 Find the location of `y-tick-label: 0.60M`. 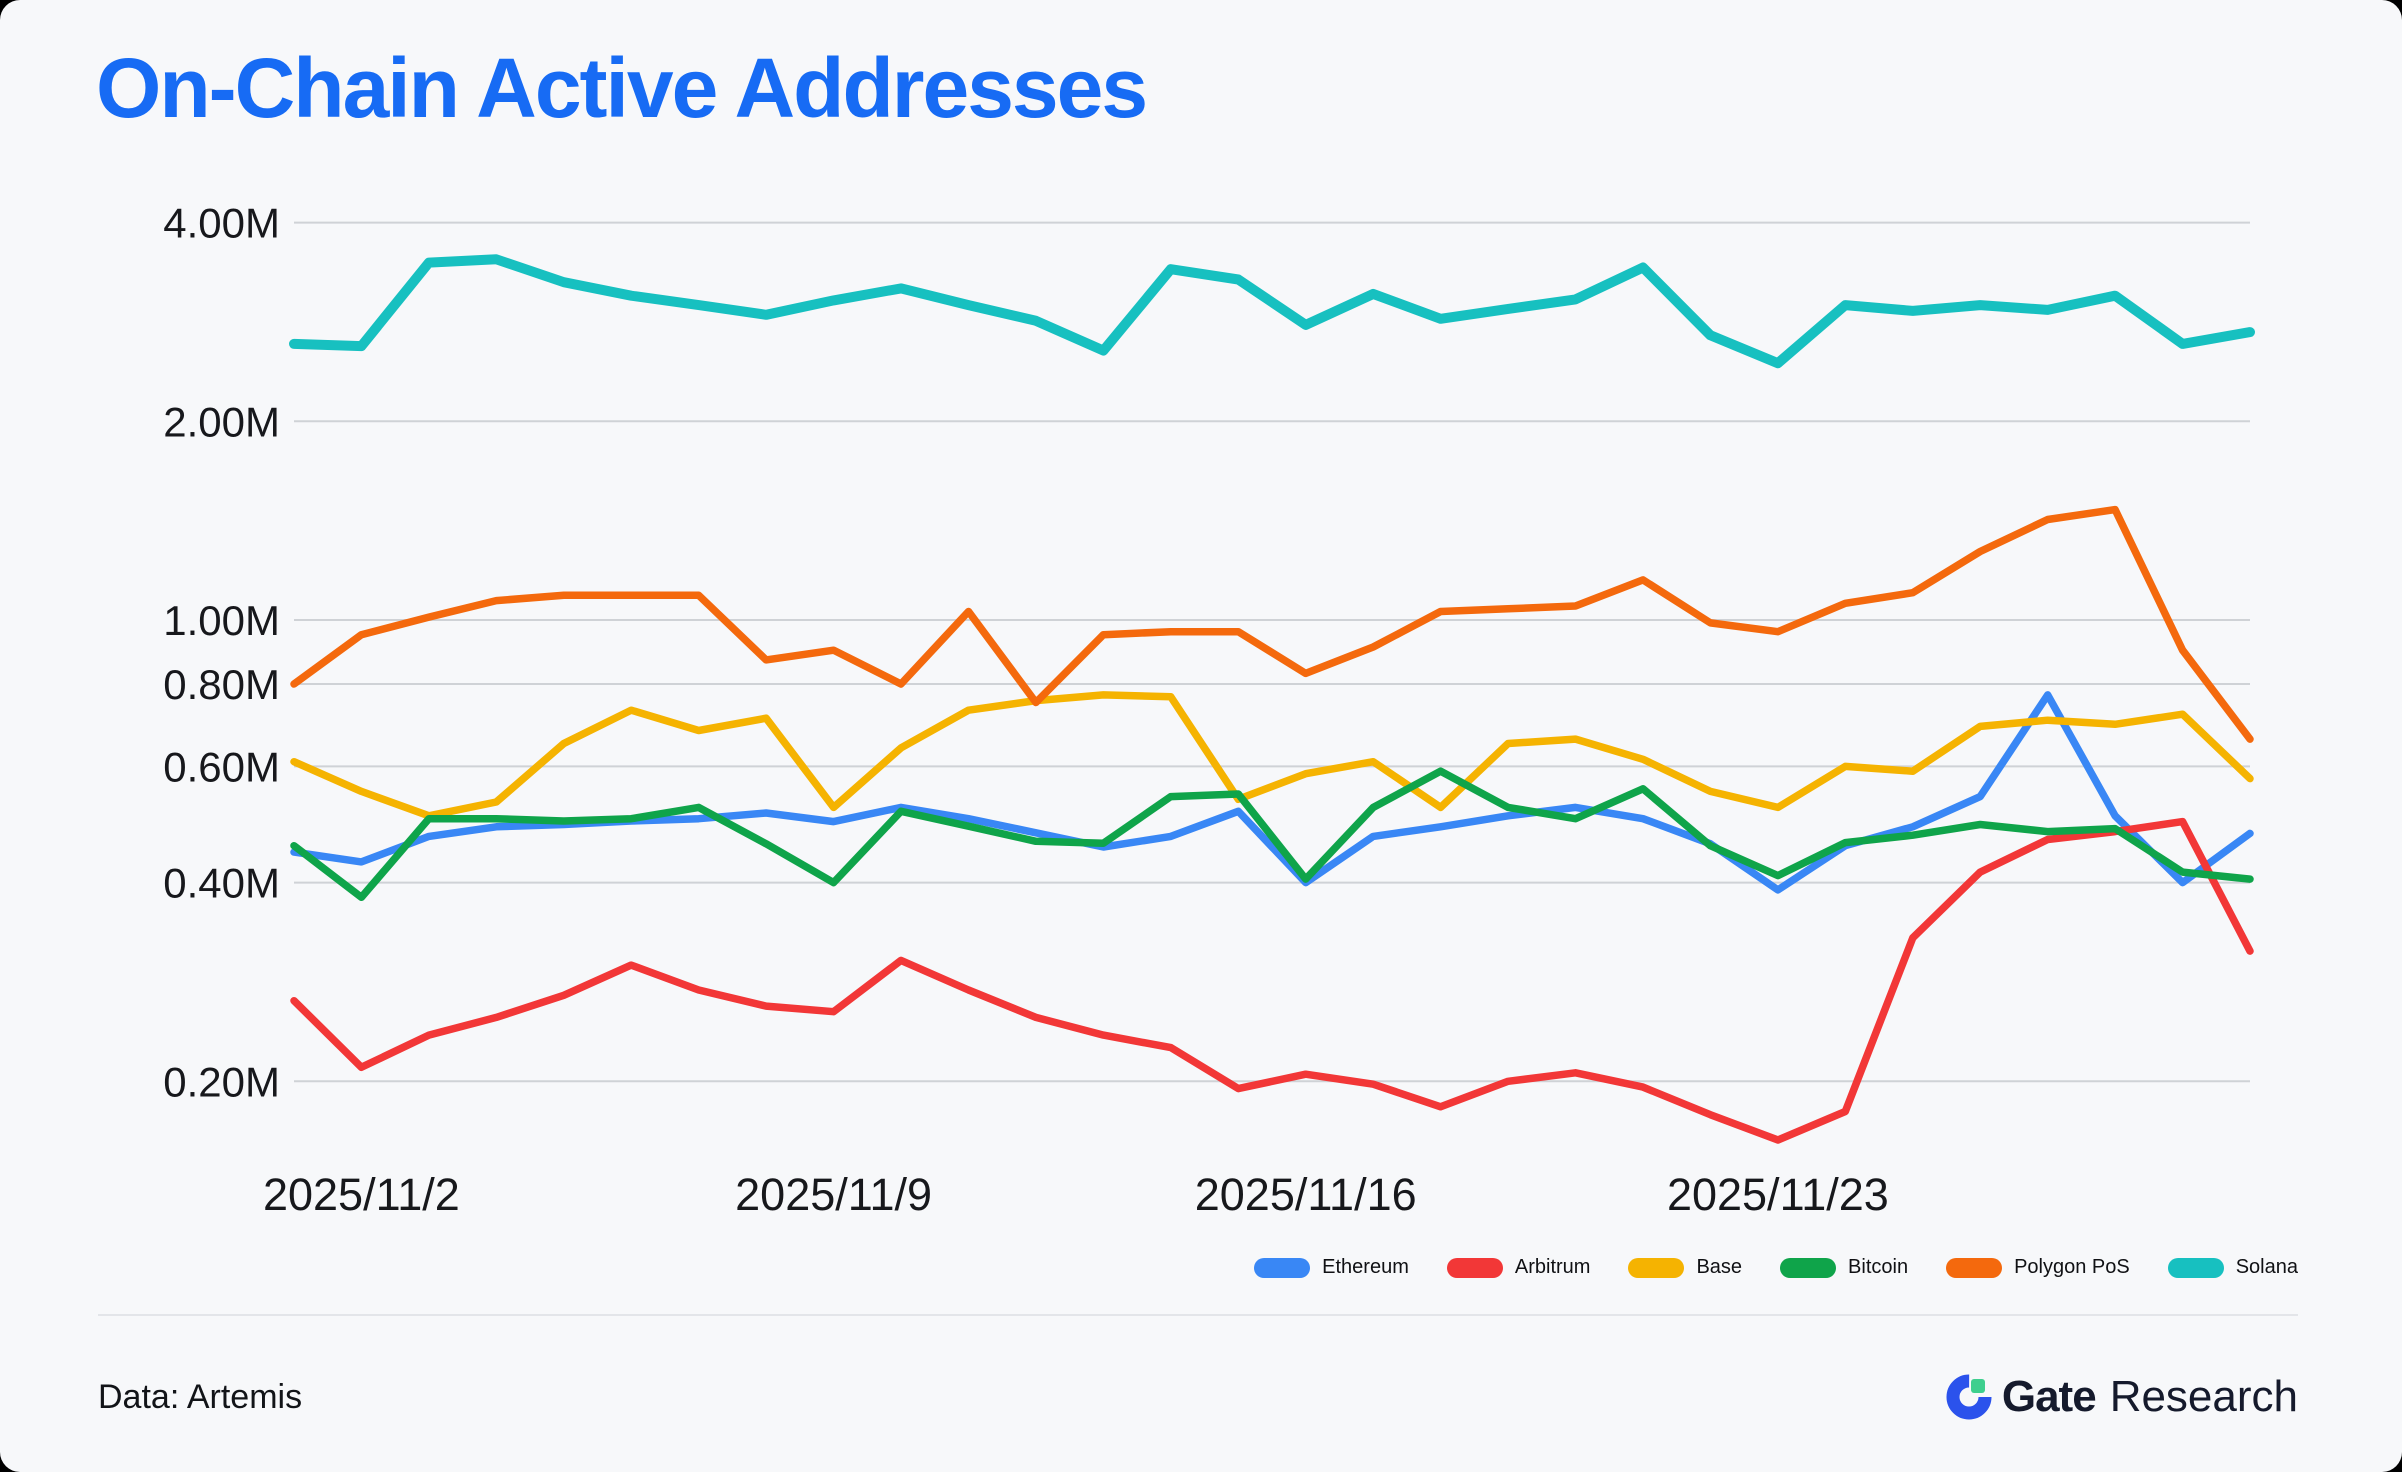

y-tick-label: 0.60M is located at coordinates (221, 766).